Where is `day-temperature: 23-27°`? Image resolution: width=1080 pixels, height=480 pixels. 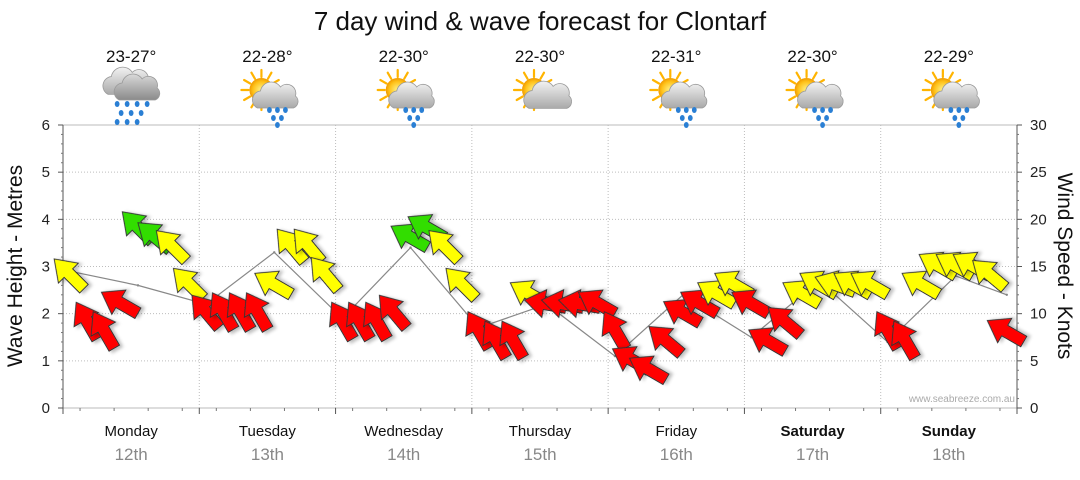
day-temperature: 23-27° is located at coordinates (131, 56).